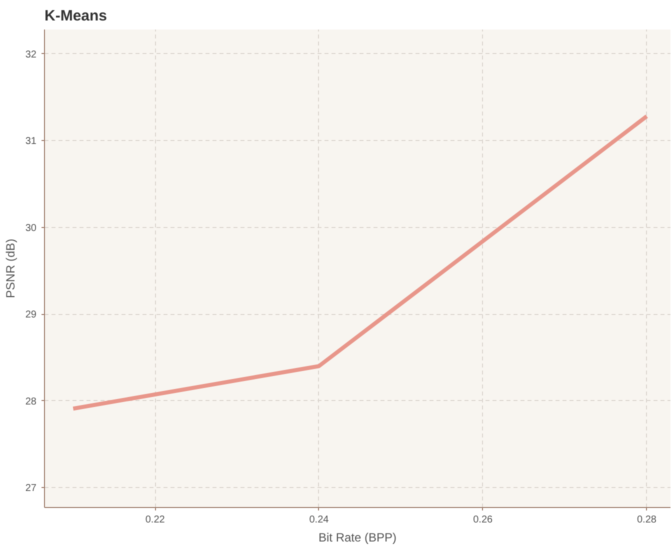  Describe the element at coordinates (357, 537) in the screenshot. I see `x-axis-title: Bit Rate (BPP)` at that location.